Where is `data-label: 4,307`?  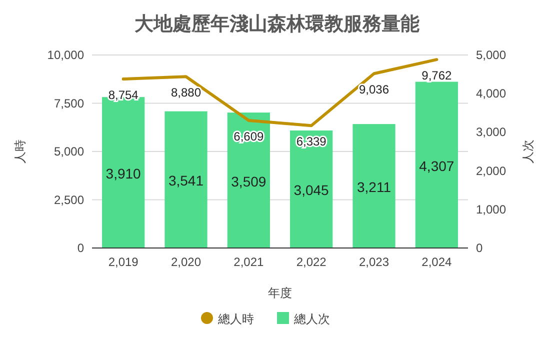 data-label: 4,307 is located at coordinates (436, 166).